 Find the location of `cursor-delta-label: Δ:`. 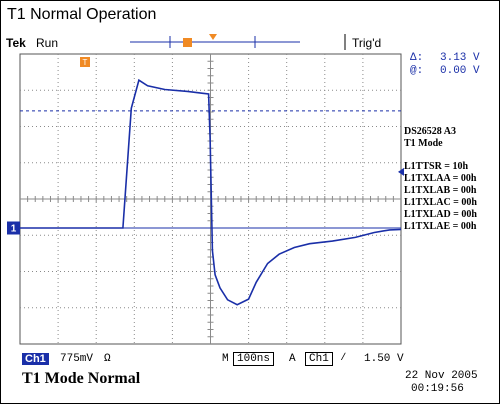

cursor-delta-label: Δ: is located at coordinates (417, 58).